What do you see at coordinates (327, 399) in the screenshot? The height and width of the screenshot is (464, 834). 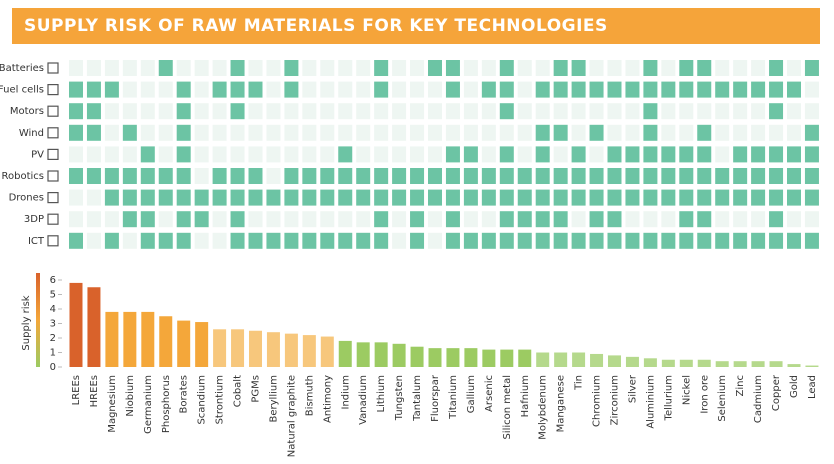 I see `x-tick-label: Antimony` at bounding box center [327, 399].